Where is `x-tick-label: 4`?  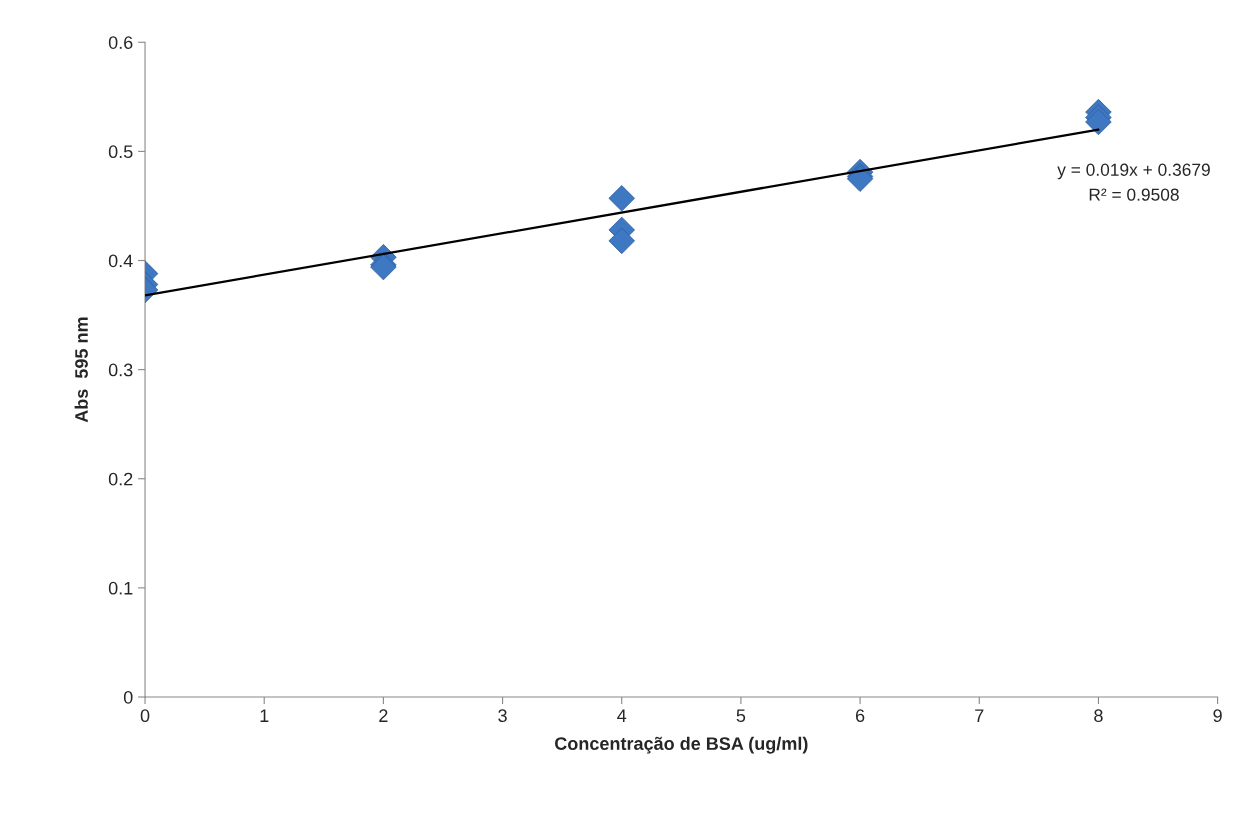 x-tick-label: 4 is located at coordinates (622, 715).